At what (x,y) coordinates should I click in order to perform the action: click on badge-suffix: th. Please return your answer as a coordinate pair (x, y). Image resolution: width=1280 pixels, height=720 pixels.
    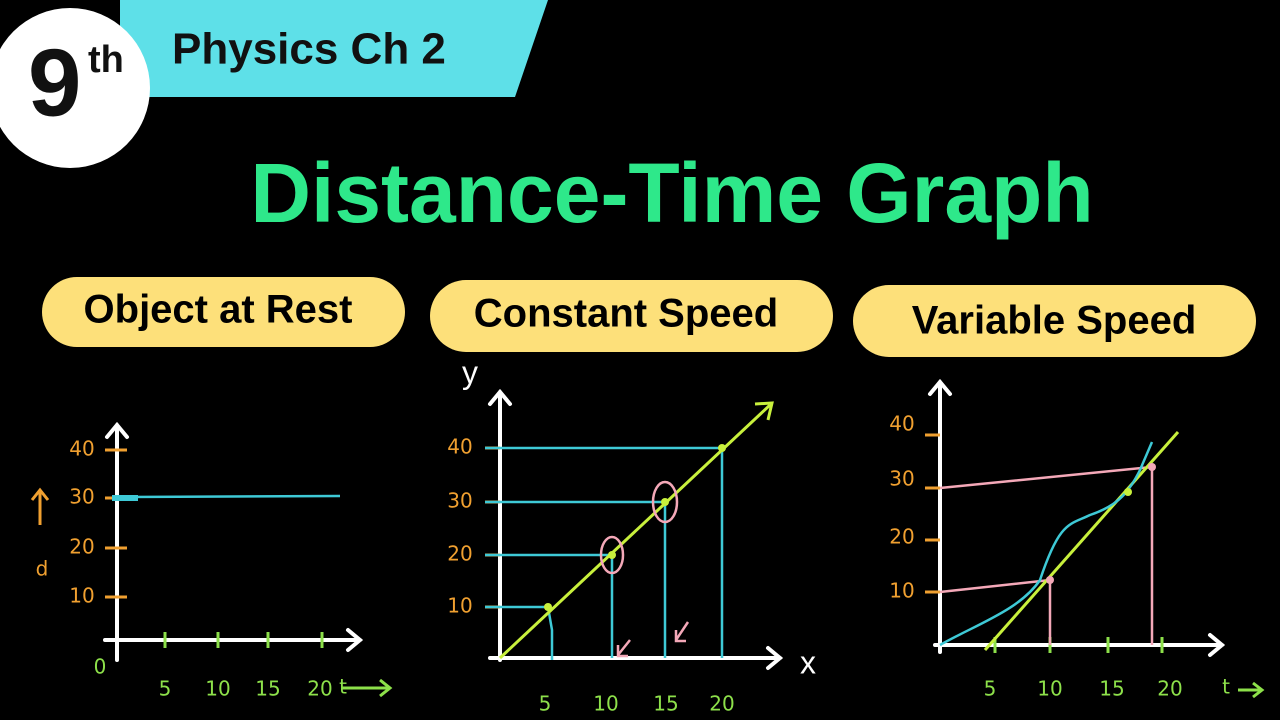
    Looking at the image, I should click on (106, 60).